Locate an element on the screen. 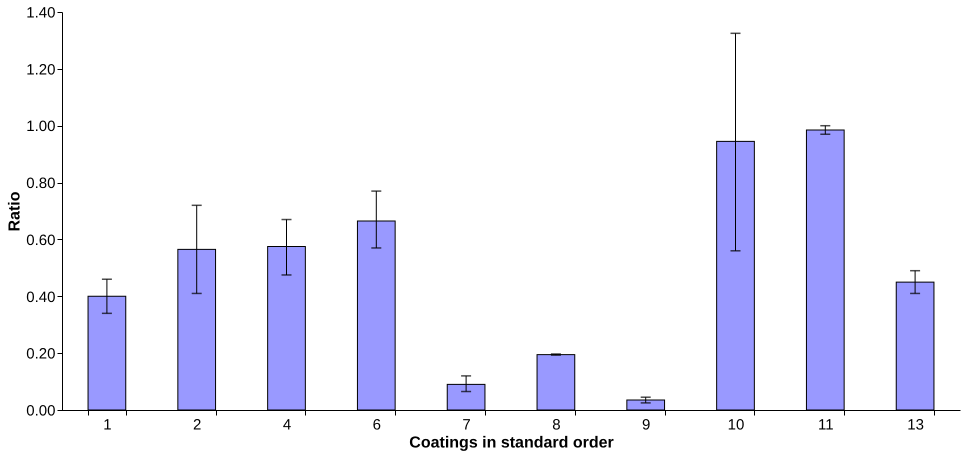 This screenshot has width=977, height=465. y-tick-label: 1.20 is located at coordinates (41, 69).